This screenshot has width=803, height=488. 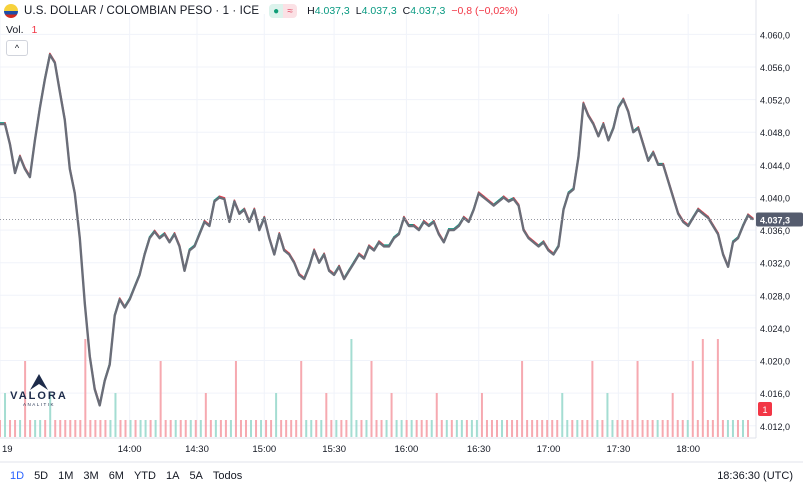 I want to click on logo-name: VALORA, so click(x=39, y=396).